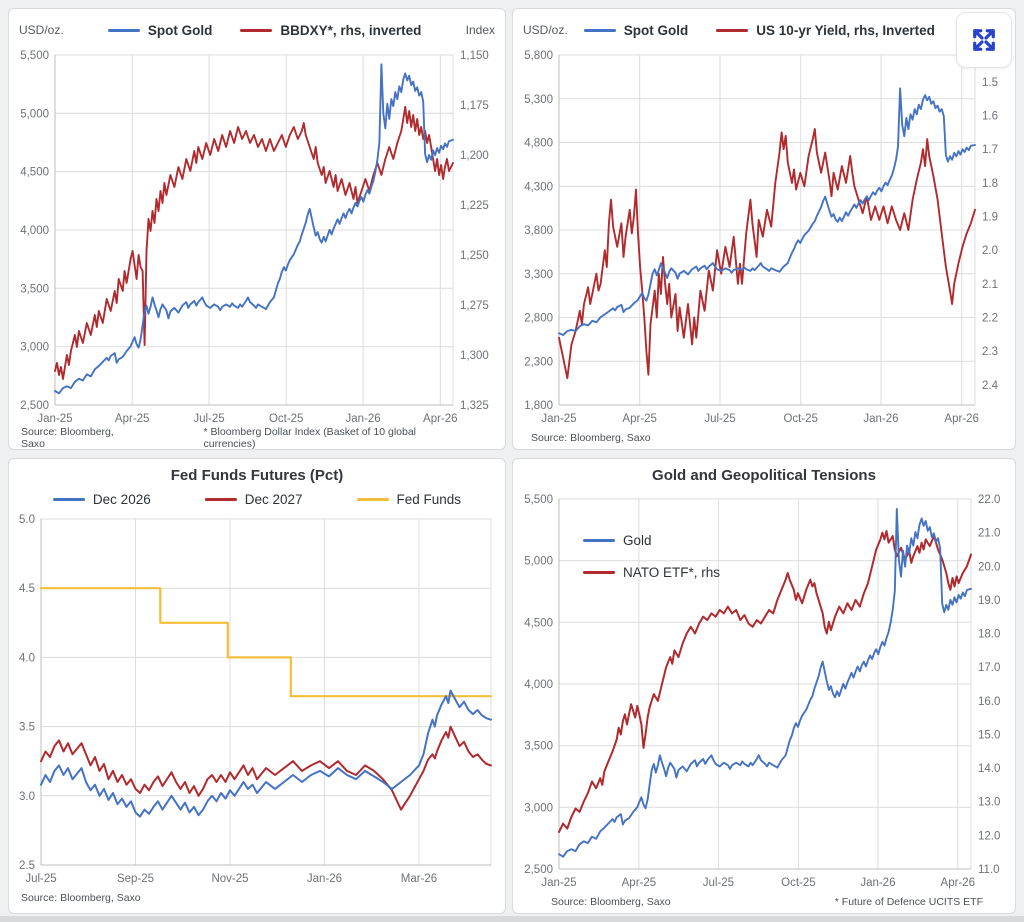  Describe the element at coordinates (651, 556) in the screenshot. I see `legend: Gold NATO ETF*, rhs` at that location.